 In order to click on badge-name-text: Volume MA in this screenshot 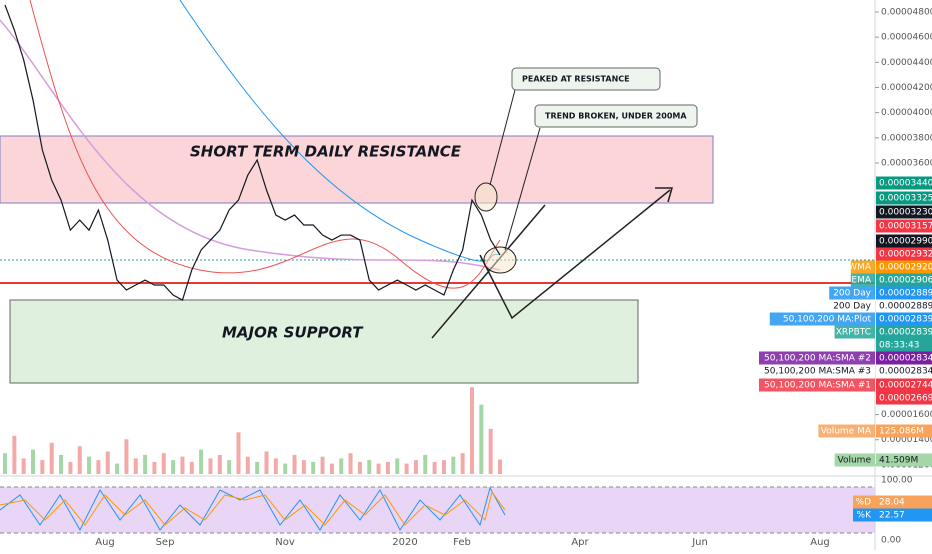, I will do `click(846, 432)`.